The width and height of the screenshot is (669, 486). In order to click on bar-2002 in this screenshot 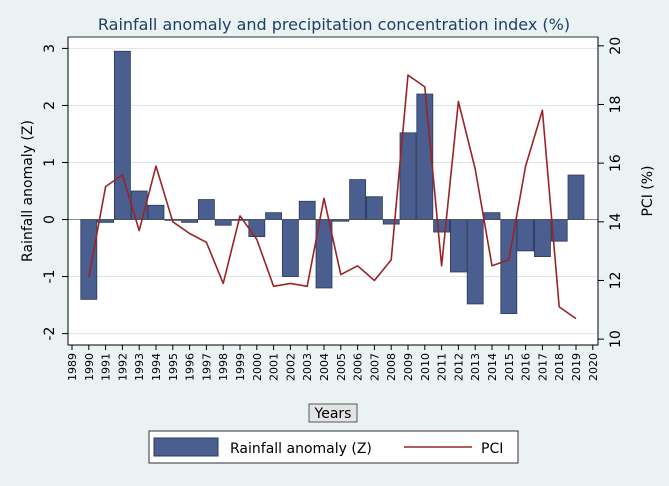, I will do `click(290, 248)`.